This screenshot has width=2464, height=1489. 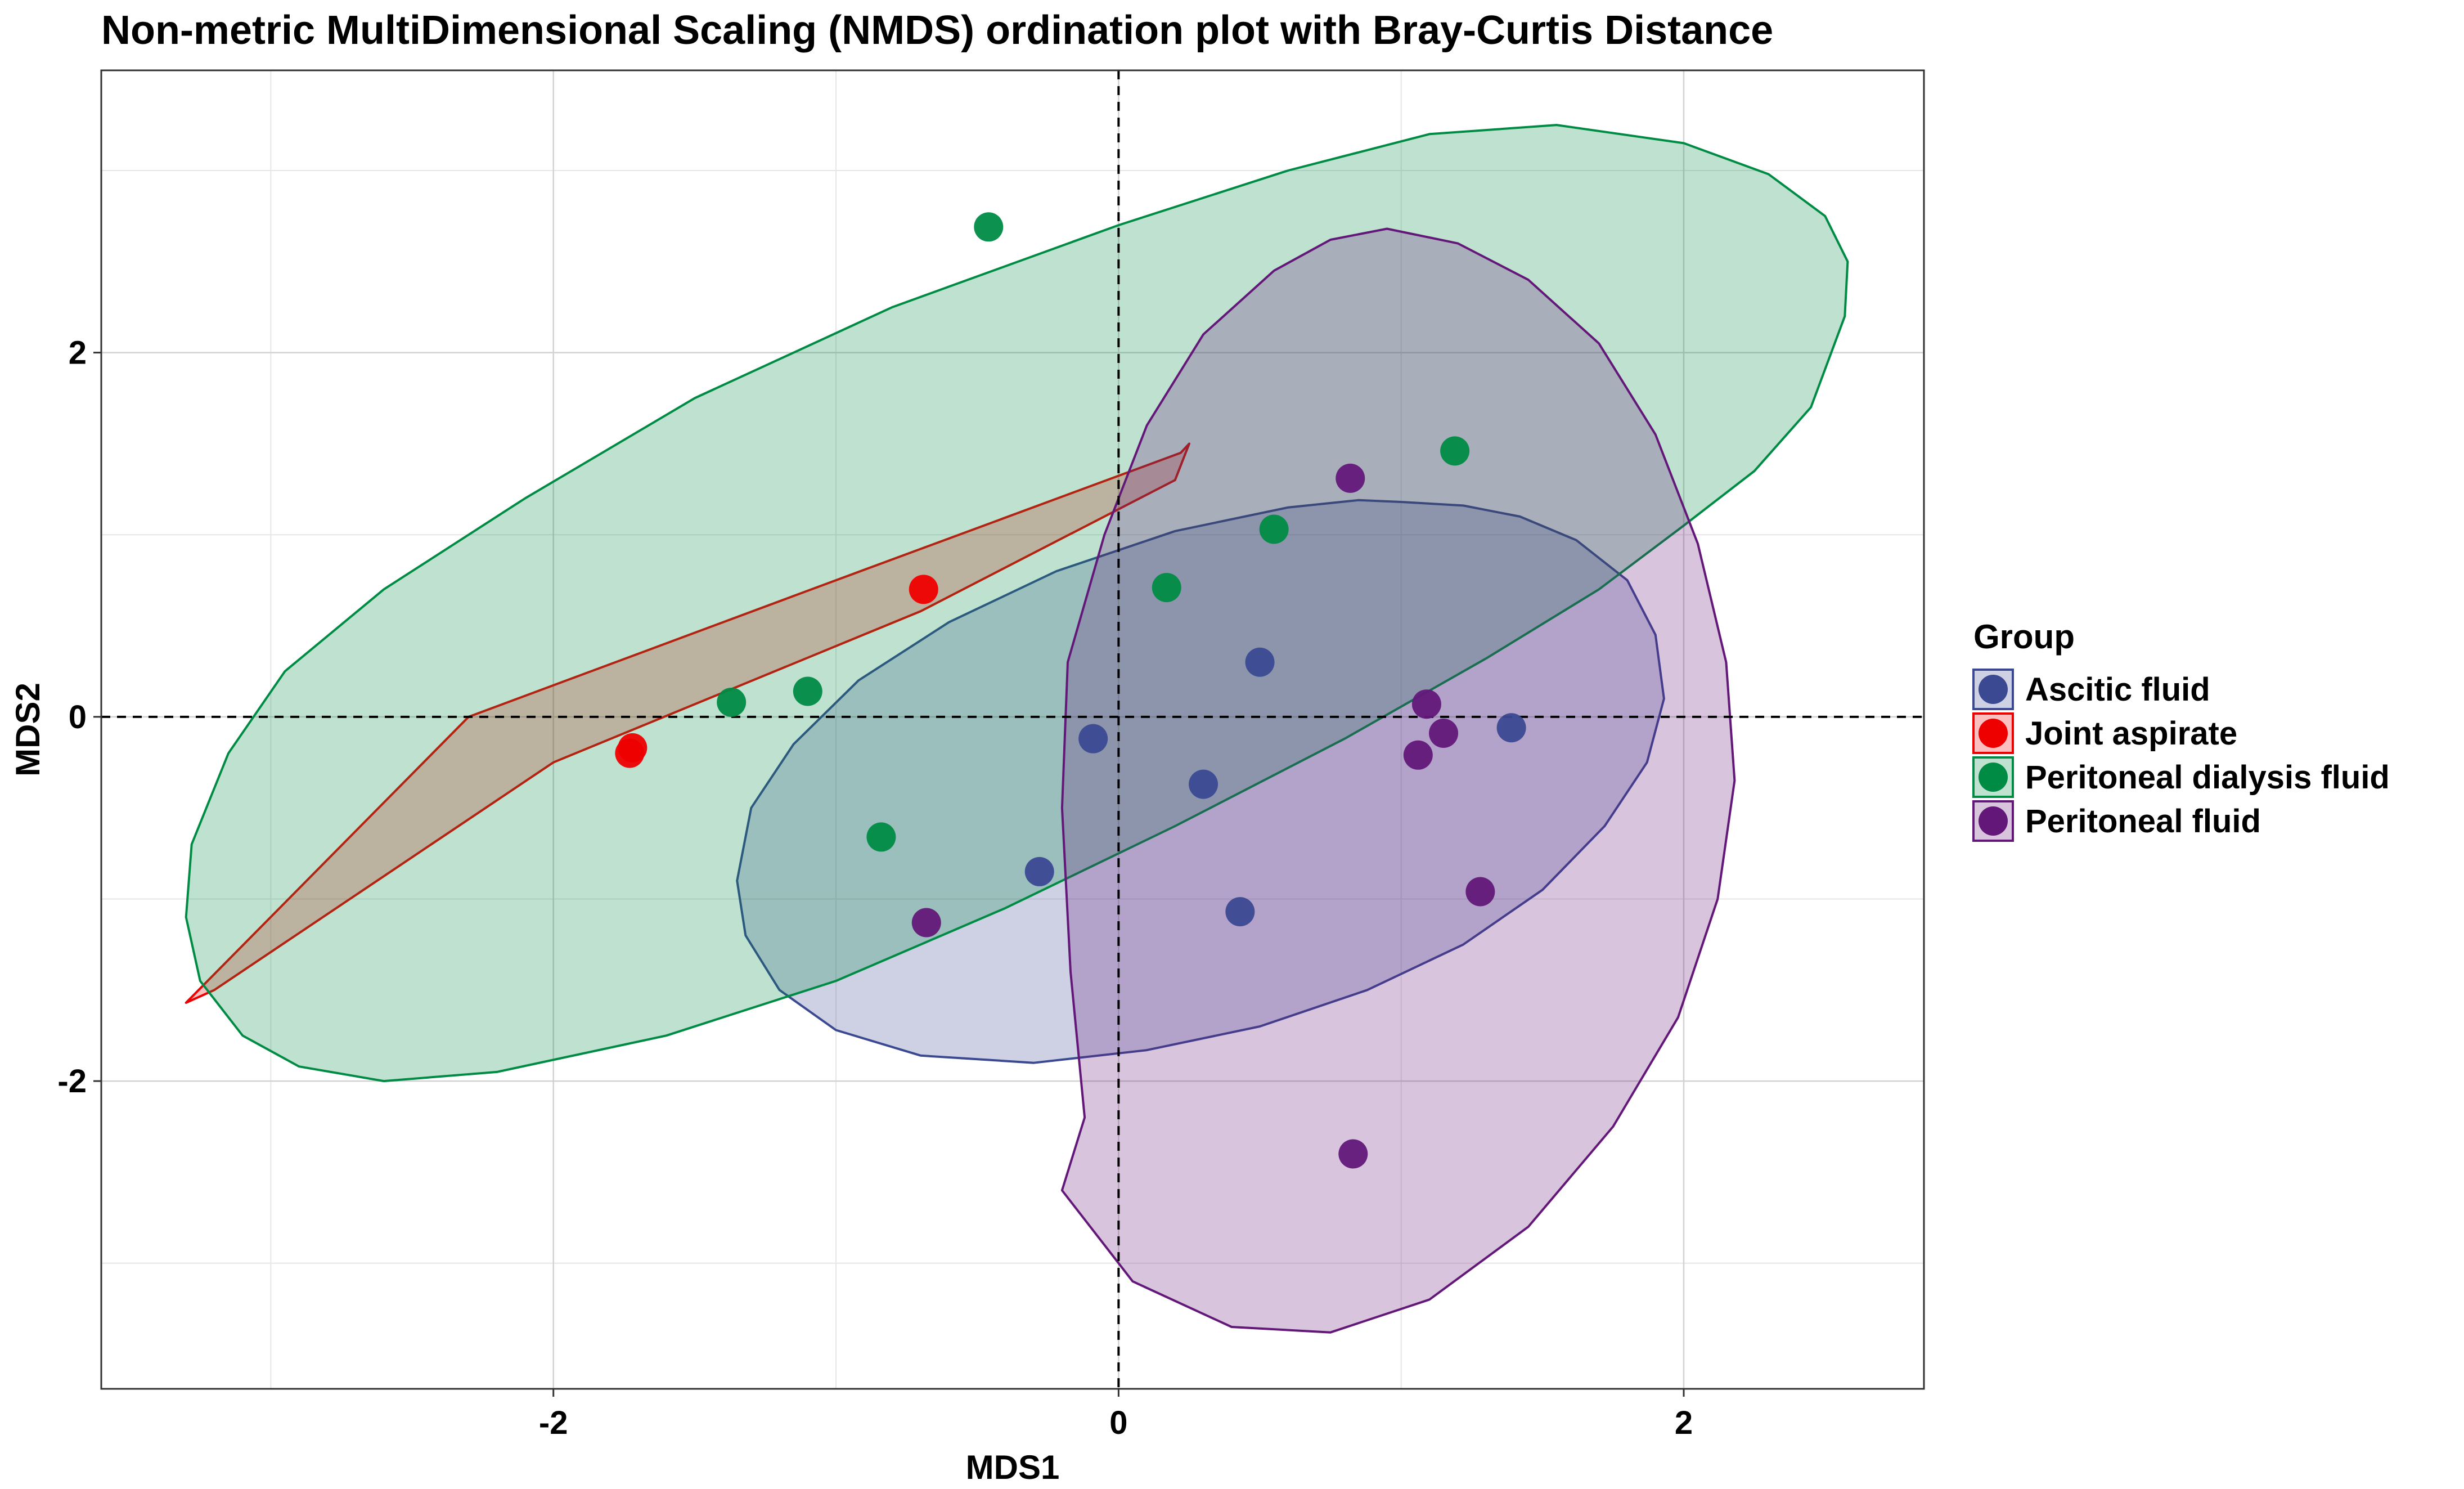 I want to click on y-tick-label: 2, so click(x=78, y=353).